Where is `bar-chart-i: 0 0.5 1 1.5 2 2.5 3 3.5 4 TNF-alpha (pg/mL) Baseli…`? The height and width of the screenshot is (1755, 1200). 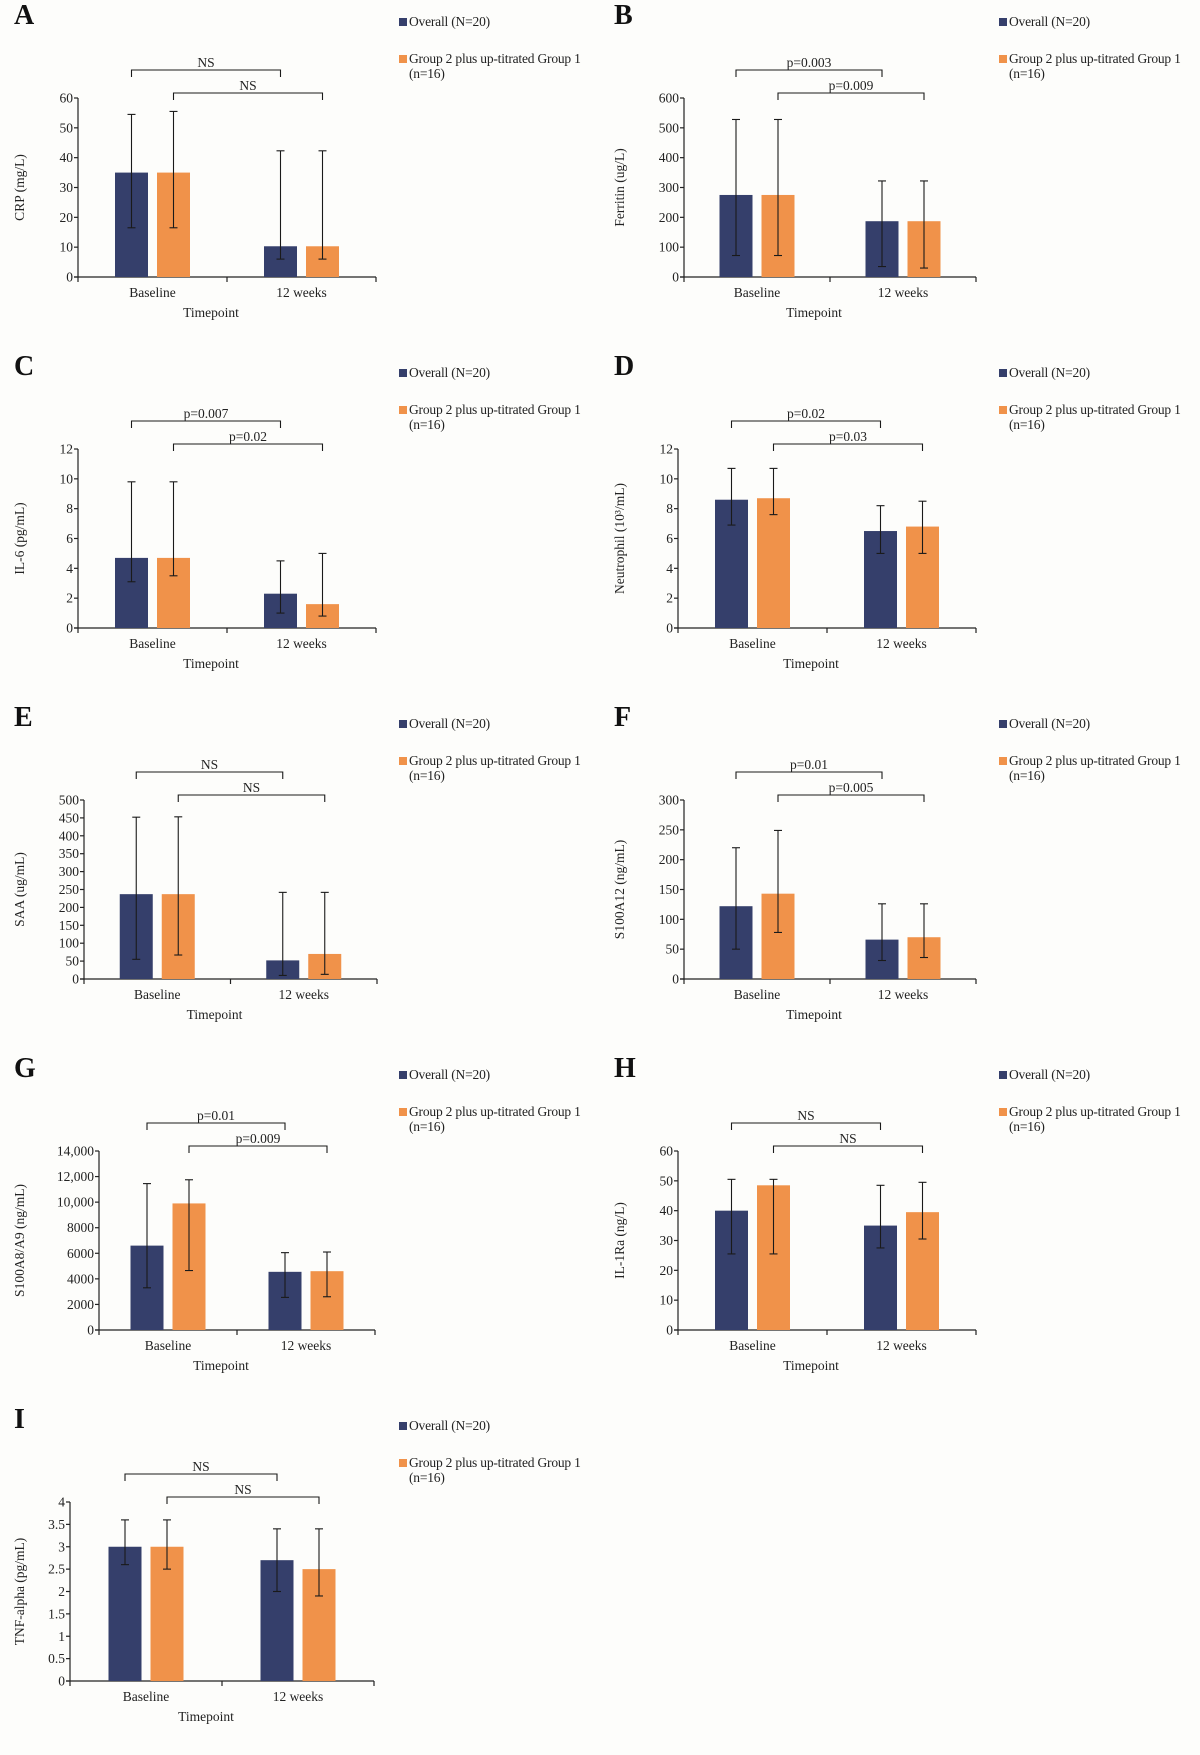 bar-chart-i: 0 0.5 1 1.5 2 2.5 3 3.5 4 TNF-alpha (pg/mL) Baseli… is located at coordinates (193, 1591).